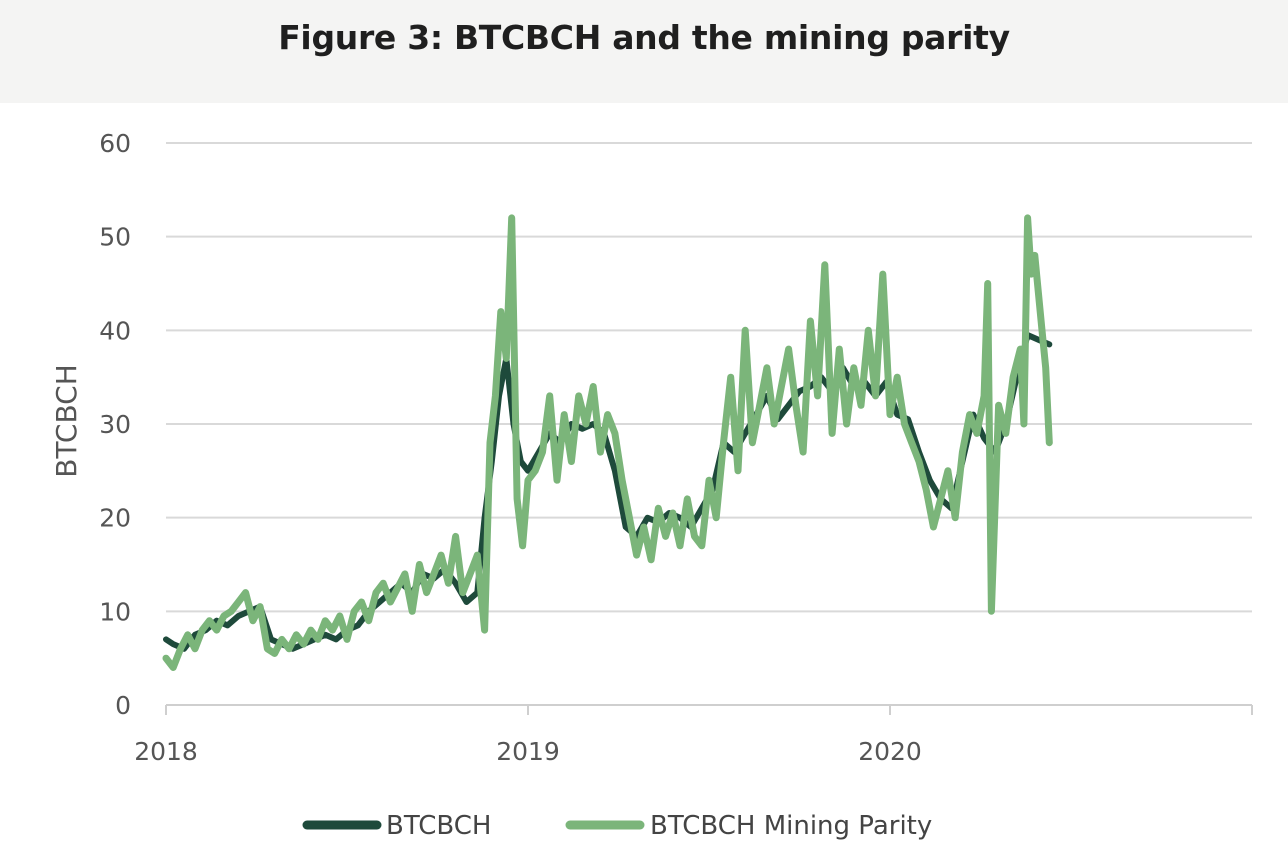 This screenshot has height=862, width=1288. Describe the element at coordinates (66, 421) in the screenshot. I see `y-axis-title: BTCBCH` at that location.